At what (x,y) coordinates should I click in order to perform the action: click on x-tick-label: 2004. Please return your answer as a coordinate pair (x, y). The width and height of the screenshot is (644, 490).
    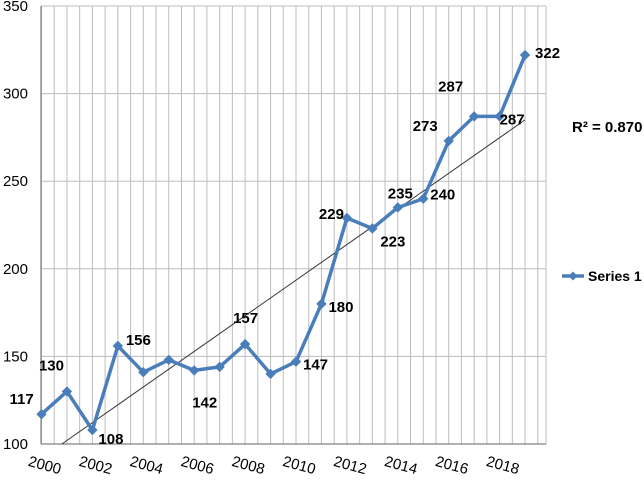
    Looking at the image, I should click on (146, 465).